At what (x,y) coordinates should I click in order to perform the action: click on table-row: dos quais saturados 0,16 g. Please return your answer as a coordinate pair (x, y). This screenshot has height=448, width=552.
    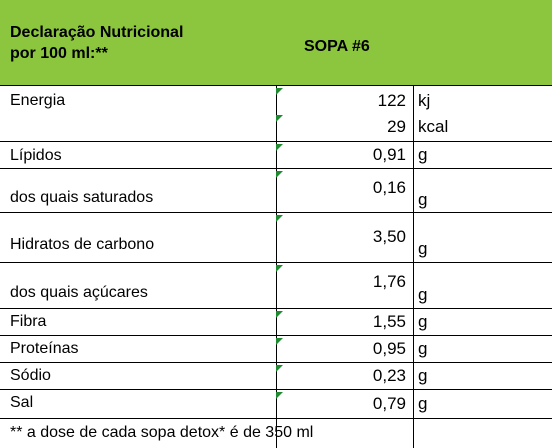
    Looking at the image, I should click on (276, 191).